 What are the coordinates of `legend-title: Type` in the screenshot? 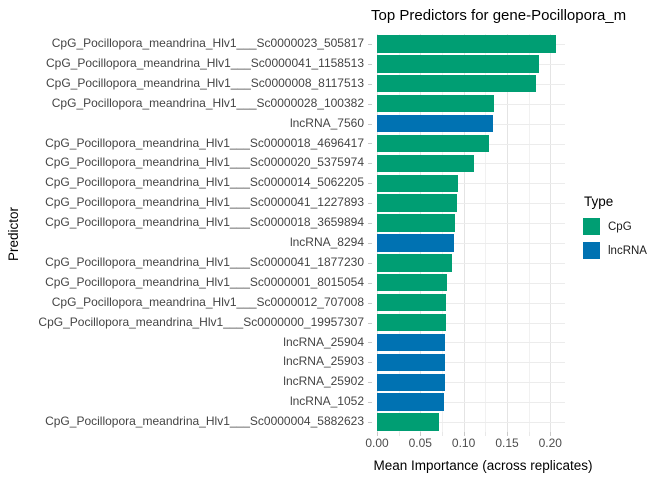 It's located at (599, 201).